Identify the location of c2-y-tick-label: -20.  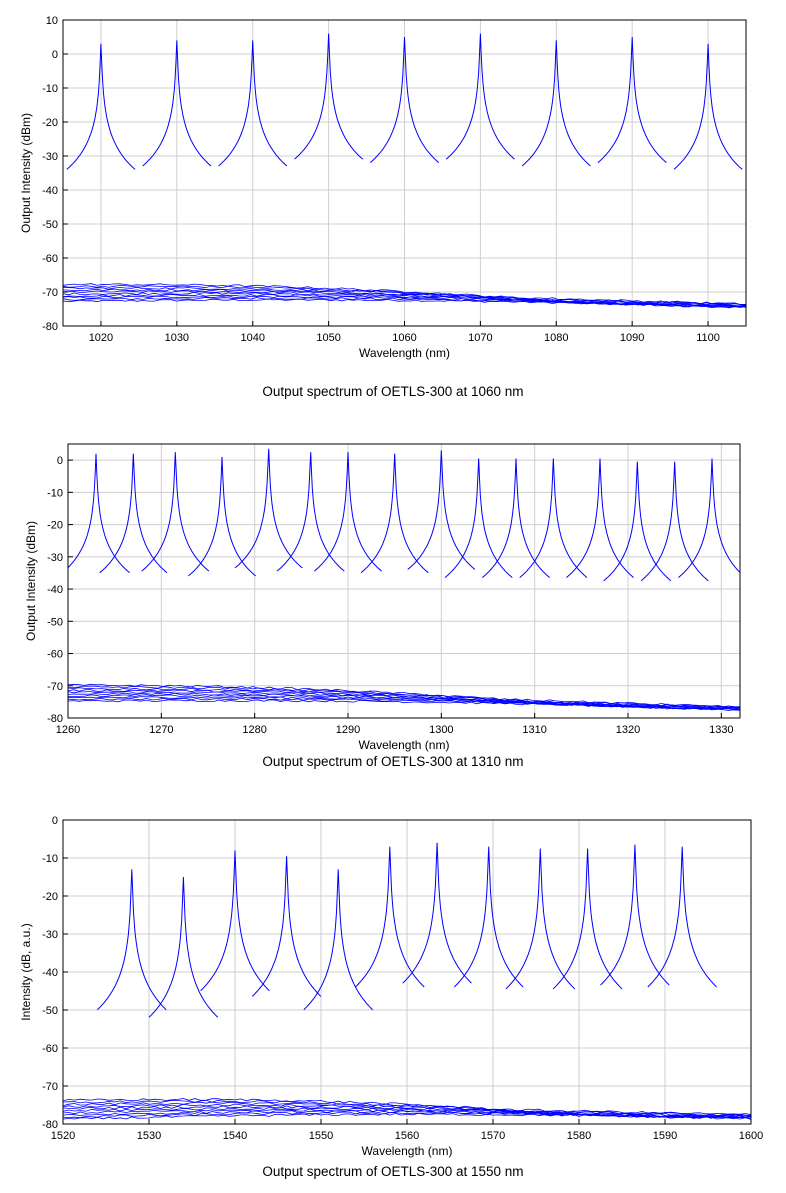
(50, 897).